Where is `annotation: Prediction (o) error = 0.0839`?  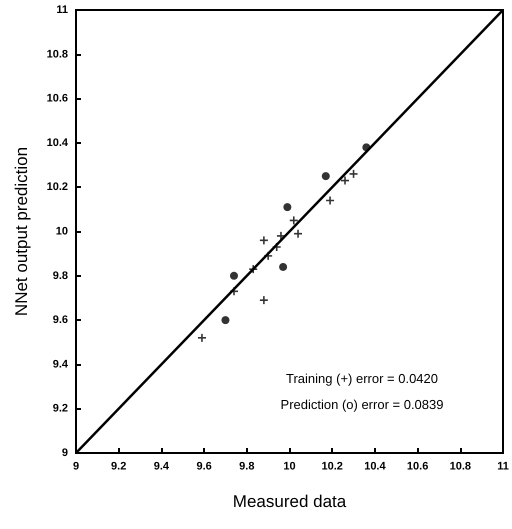
annotation: Prediction (o) error = 0.0839 is located at coordinates (362, 404).